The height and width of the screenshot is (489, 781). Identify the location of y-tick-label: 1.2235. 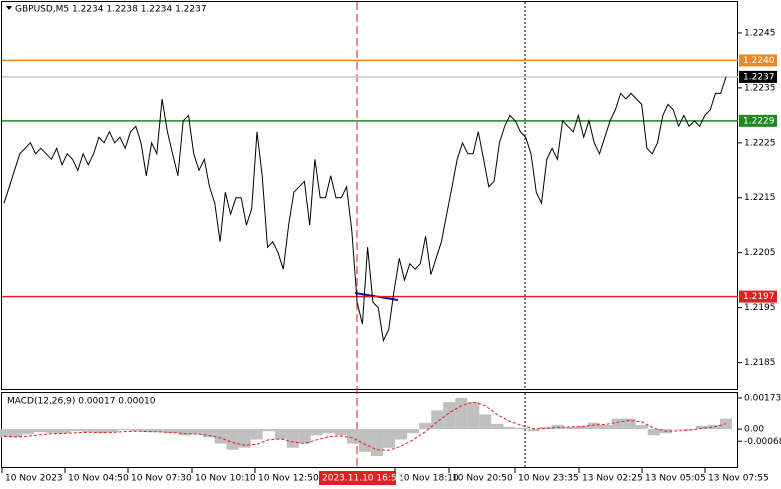
(760, 88).